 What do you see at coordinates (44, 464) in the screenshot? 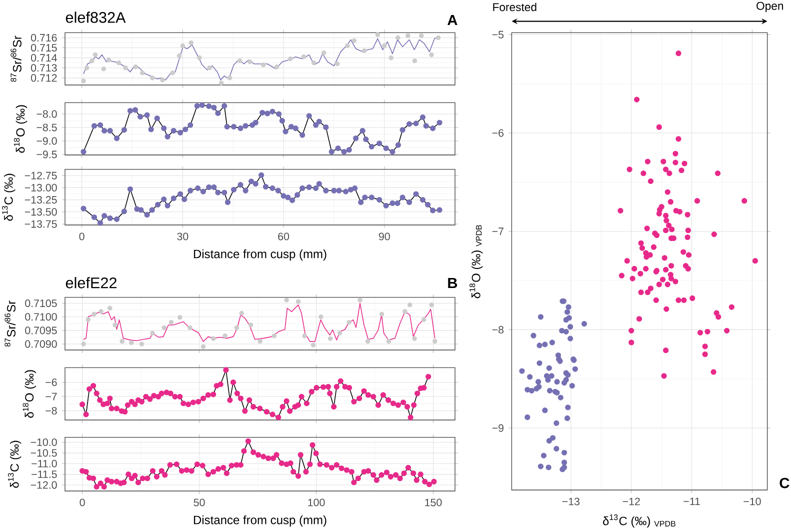
I see `y-tick-label: −11.0` at bounding box center [44, 464].